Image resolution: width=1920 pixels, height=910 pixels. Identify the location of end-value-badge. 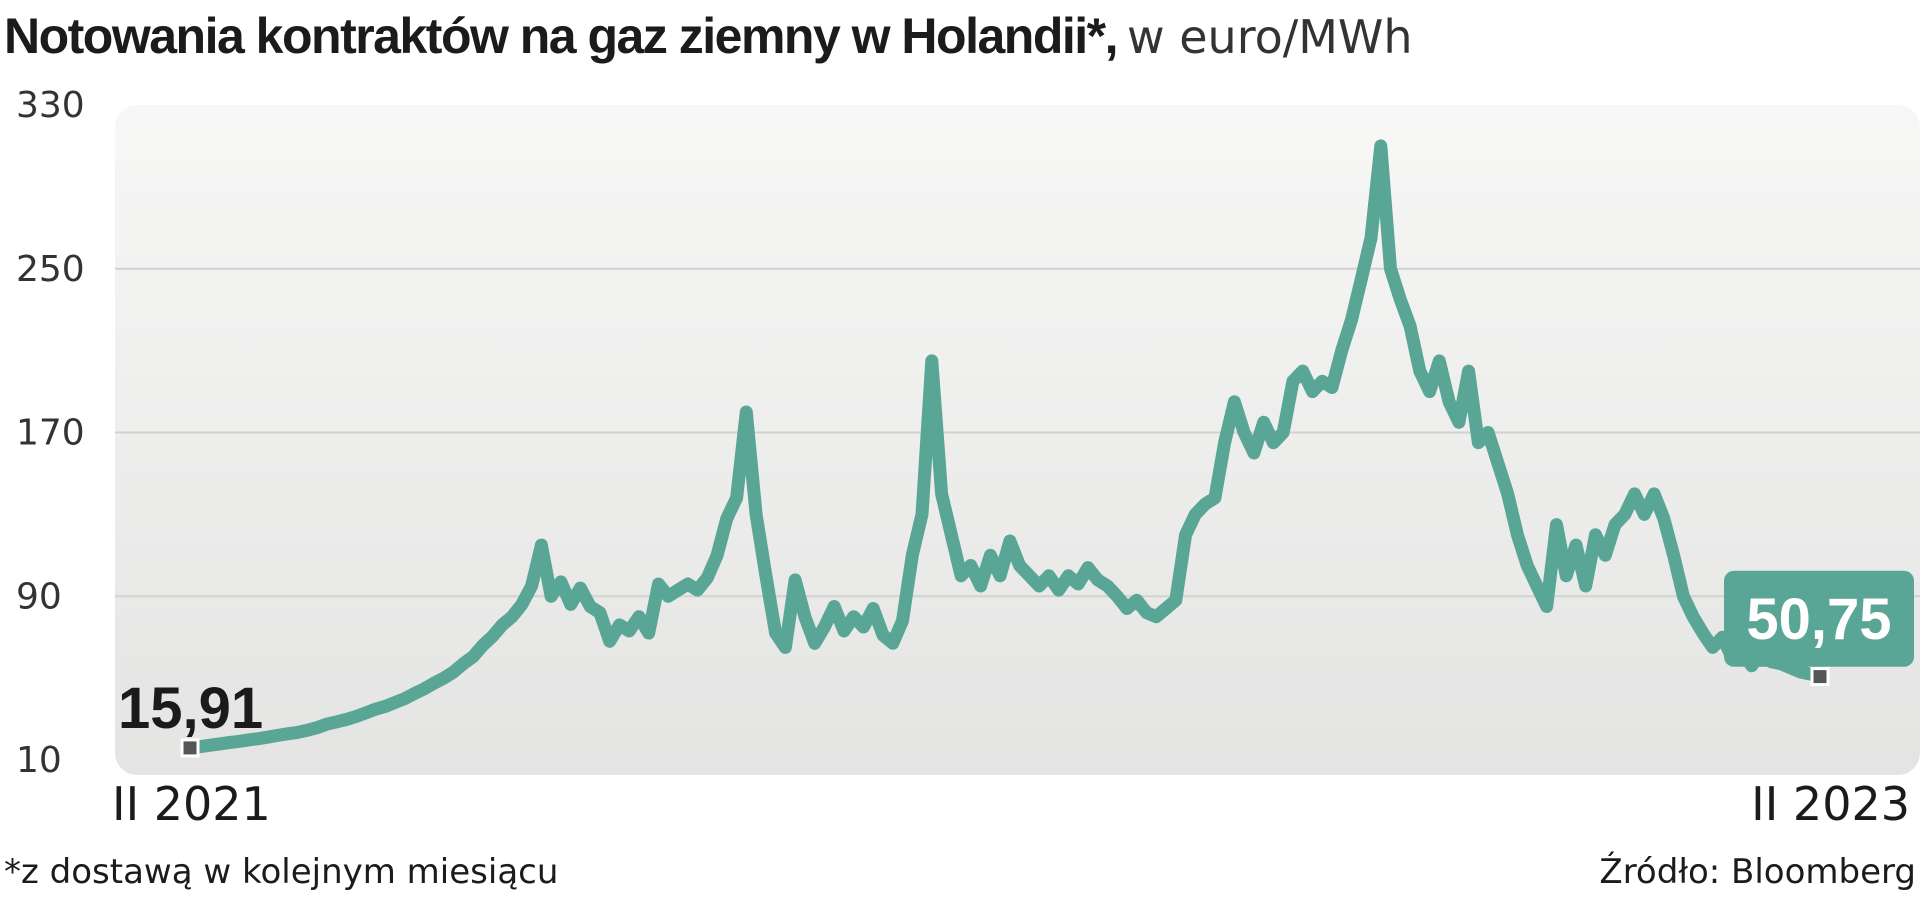
(1819, 618).